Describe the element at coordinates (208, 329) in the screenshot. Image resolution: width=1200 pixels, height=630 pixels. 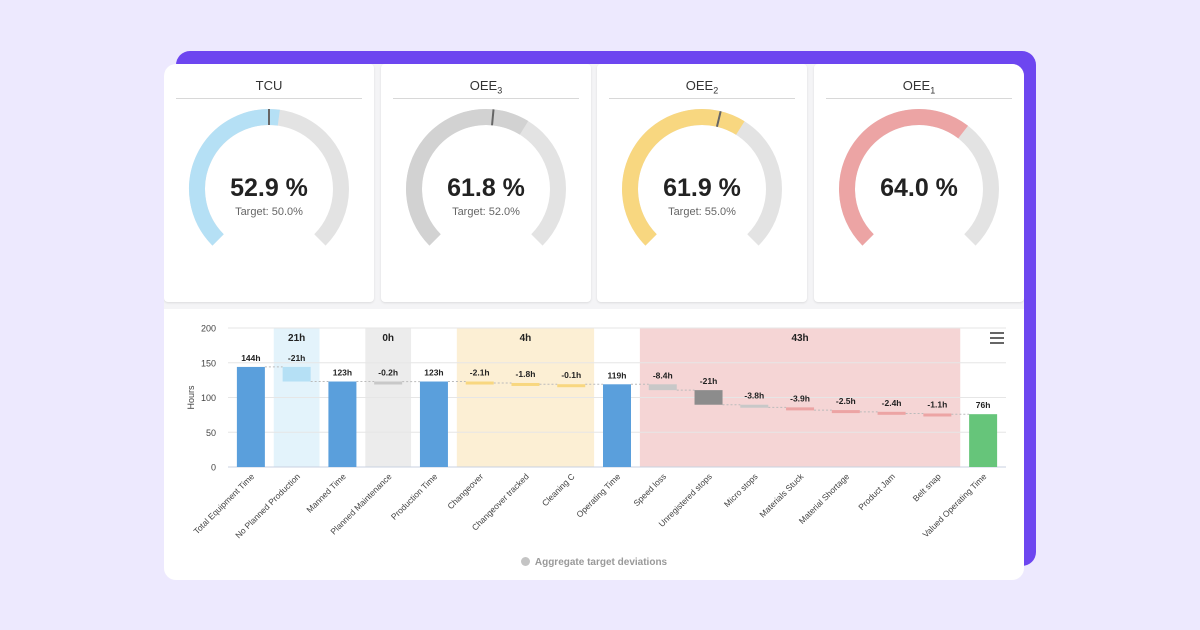
I see `y-tick-label: 200` at that location.